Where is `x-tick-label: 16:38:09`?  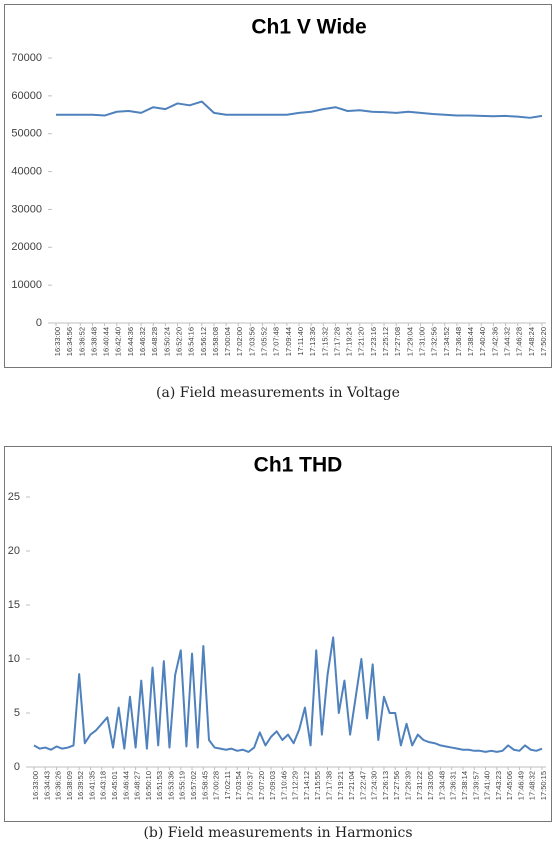
x-tick-label: 16:38:09 is located at coordinates (69, 785).